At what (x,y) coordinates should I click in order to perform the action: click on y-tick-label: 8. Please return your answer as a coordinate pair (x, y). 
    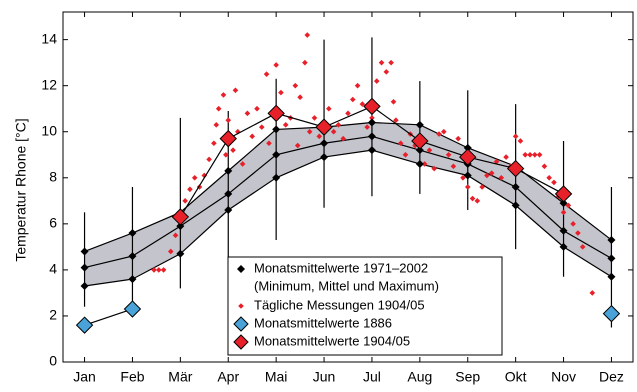
    Looking at the image, I should click on (53, 176).